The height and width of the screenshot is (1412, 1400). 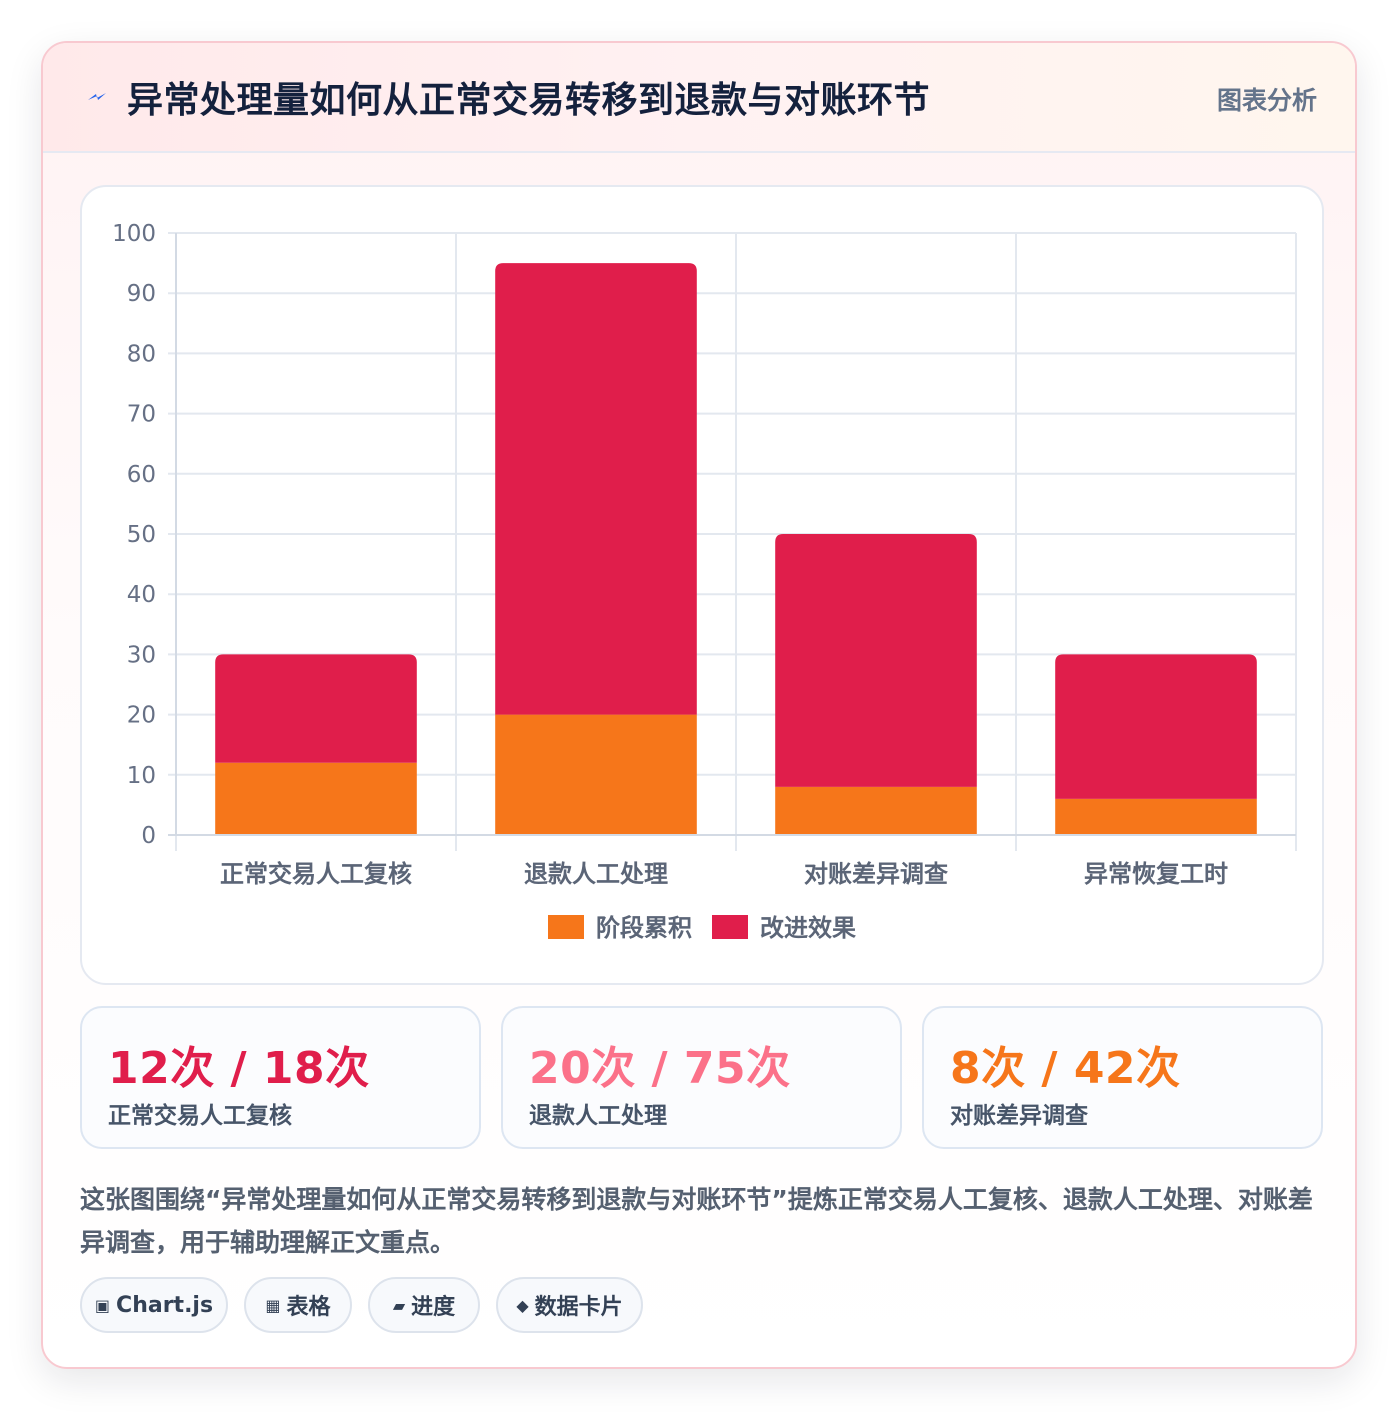 I want to click on stat-label: 正常交易人工复核, so click(x=200, y=1116).